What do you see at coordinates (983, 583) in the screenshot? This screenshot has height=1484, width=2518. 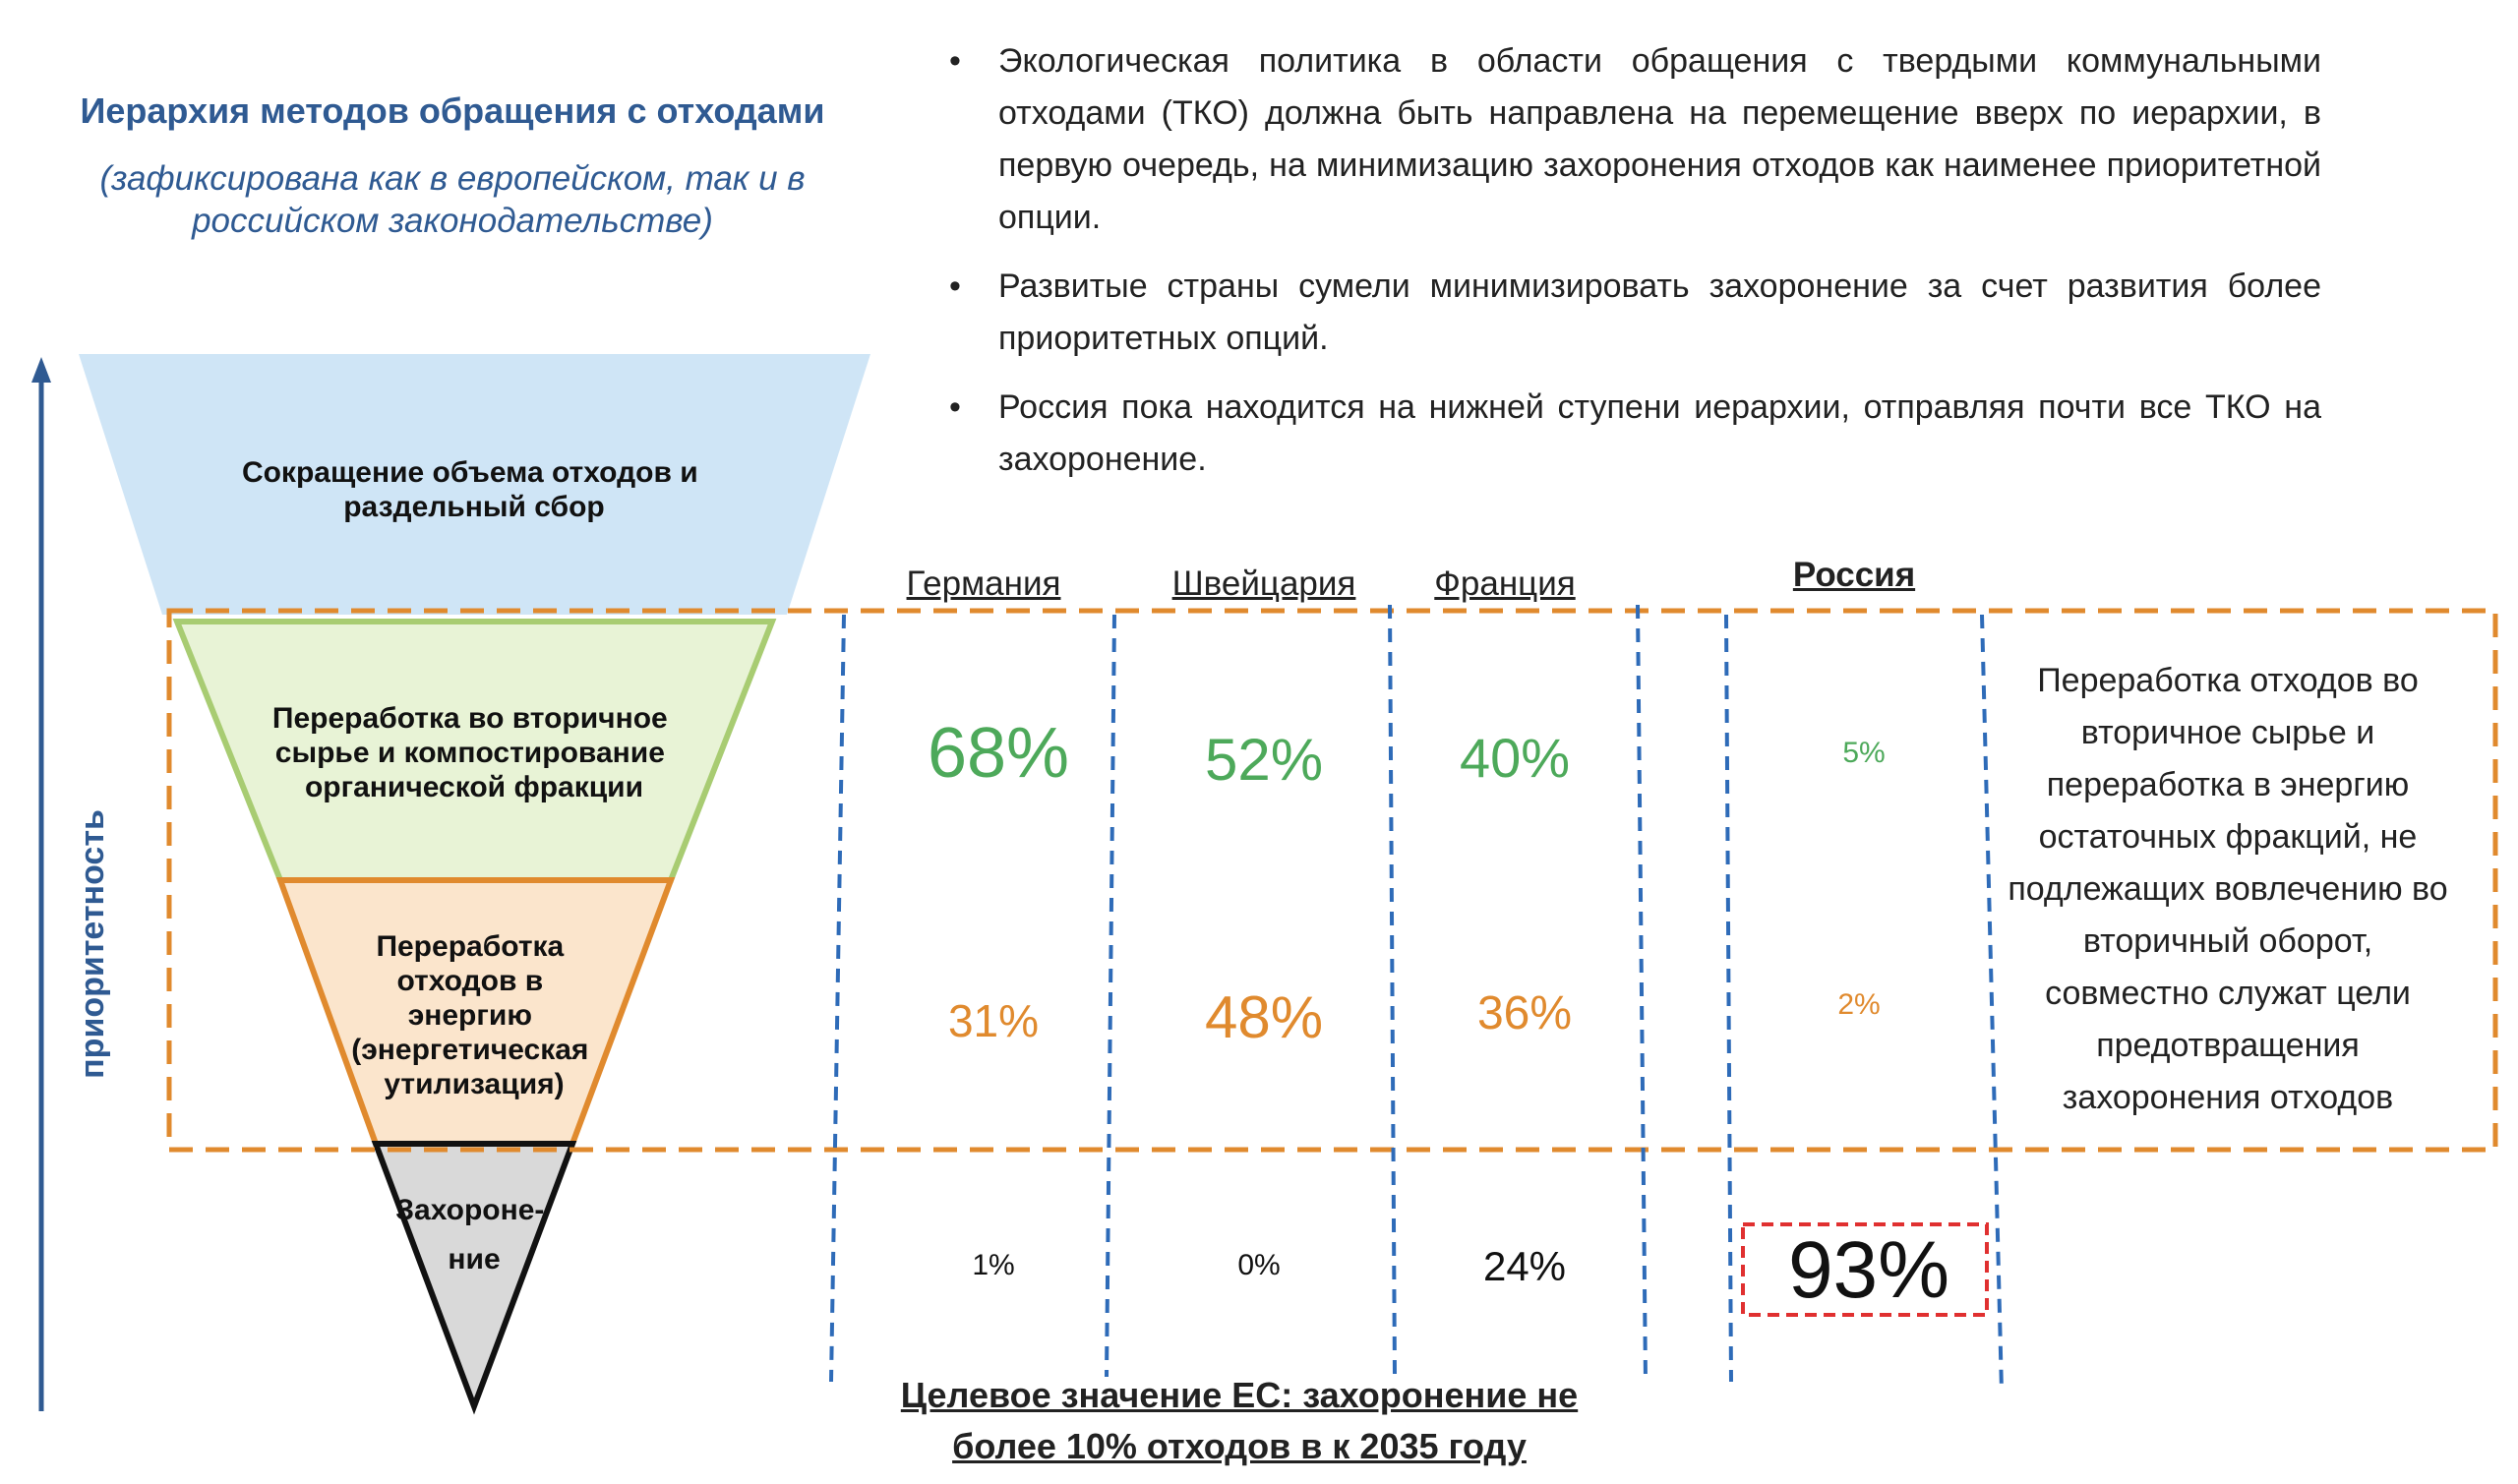 I see `country-header-germany: Германия` at bounding box center [983, 583].